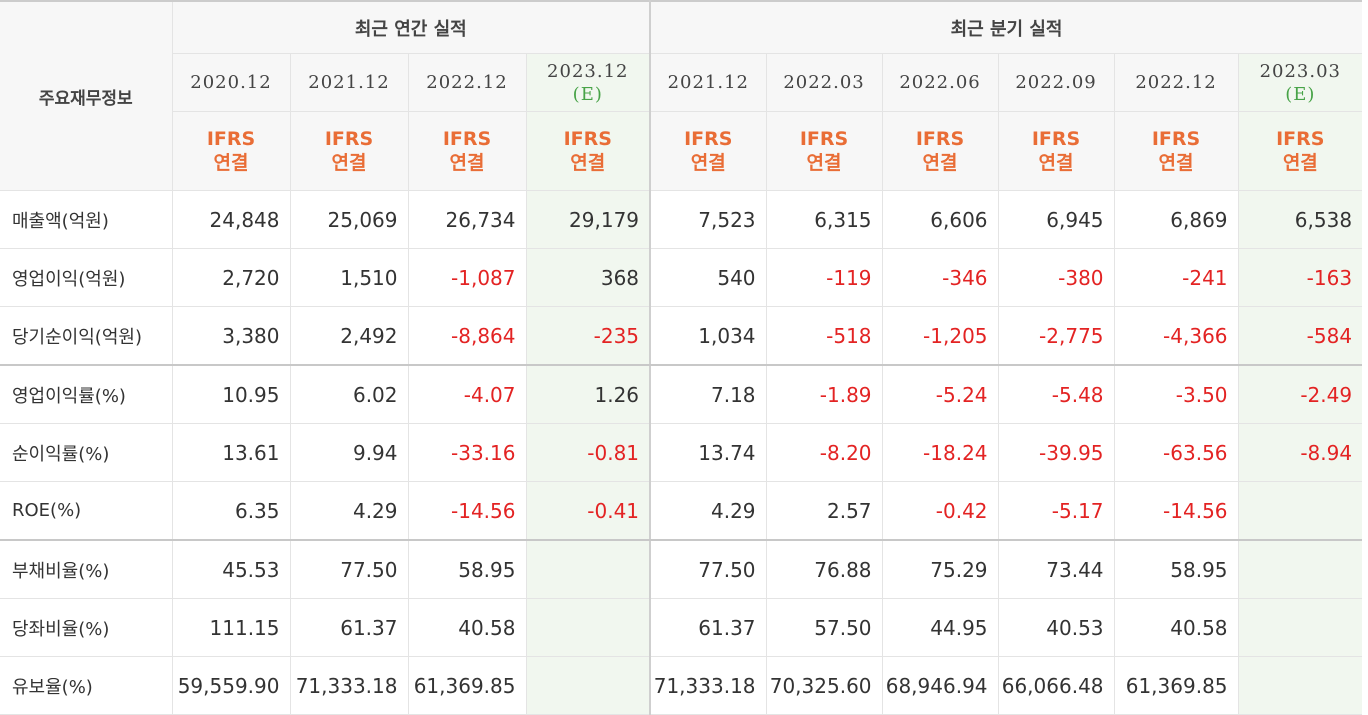  What do you see at coordinates (1176, 219) in the screenshot?
I see `value-cell: 6,869` at bounding box center [1176, 219].